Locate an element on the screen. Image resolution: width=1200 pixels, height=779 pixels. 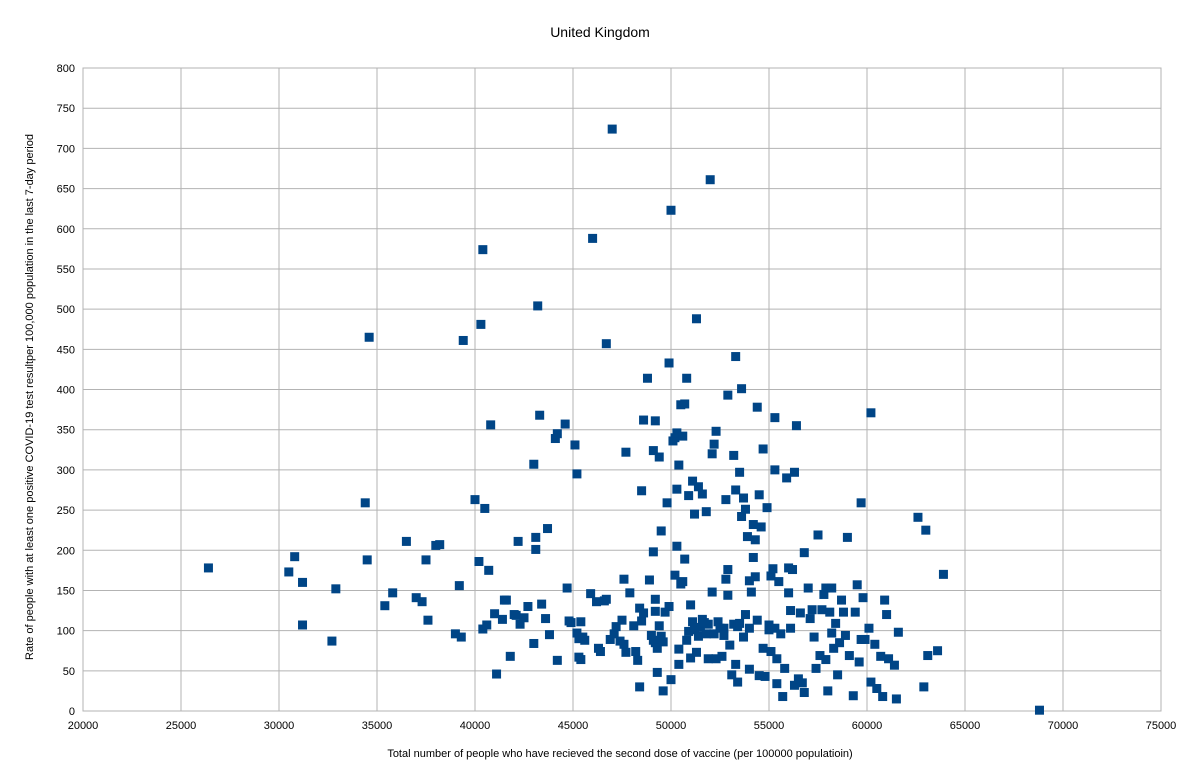
y-tick-label: 500 is located at coordinates (66, 310).